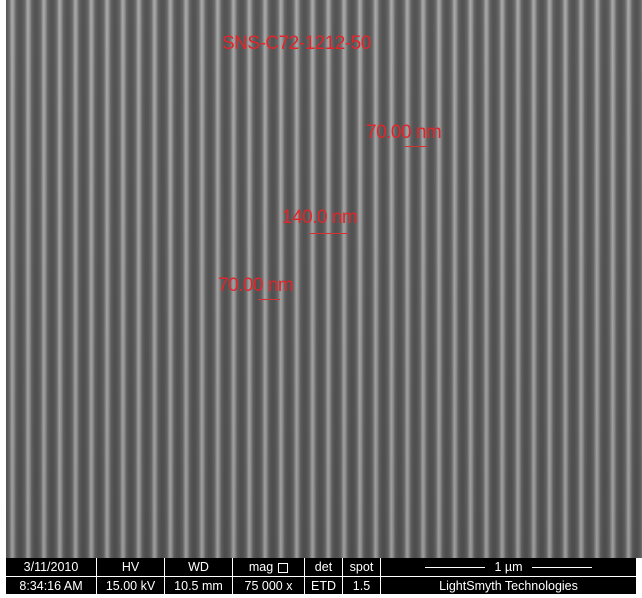  I want to click on scale-bar: 1 µm, so click(508, 567).